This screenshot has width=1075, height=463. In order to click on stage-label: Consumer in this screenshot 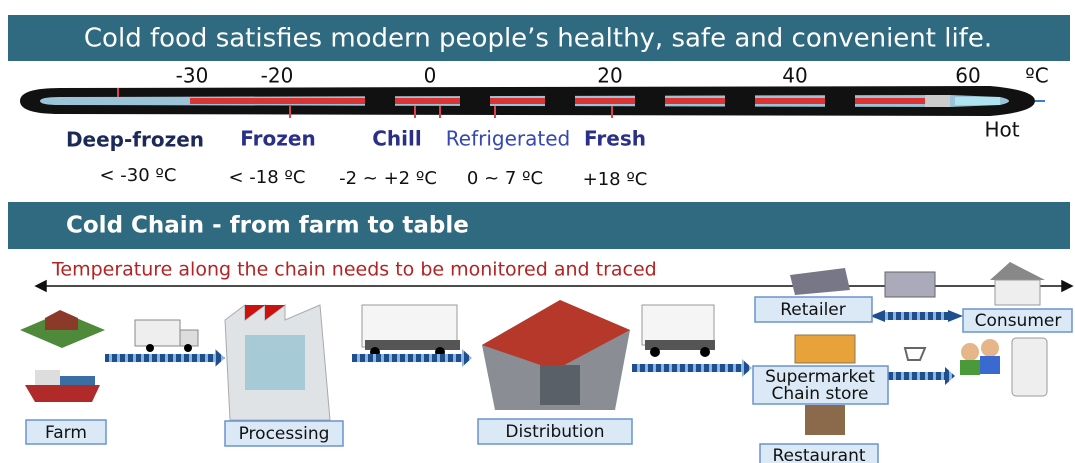, I will do `click(1018, 321)`.